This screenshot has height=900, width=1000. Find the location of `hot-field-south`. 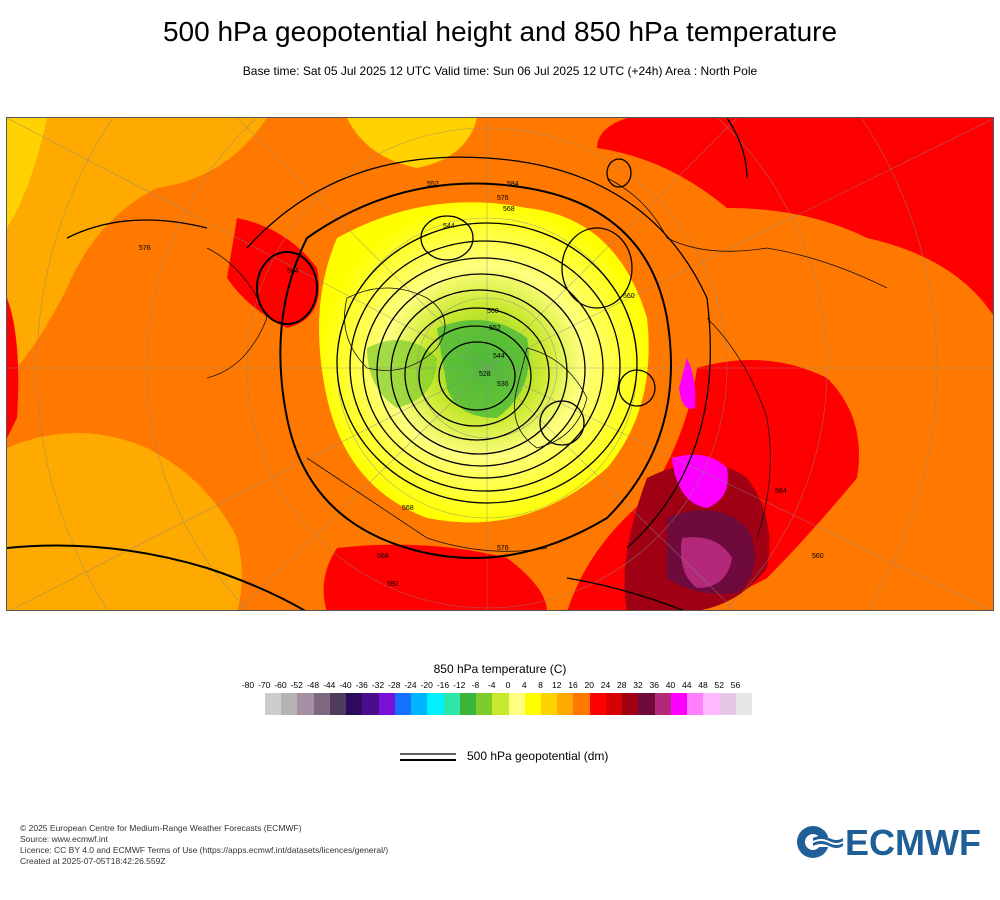

hot-field-south is located at coordinates (435, 577).